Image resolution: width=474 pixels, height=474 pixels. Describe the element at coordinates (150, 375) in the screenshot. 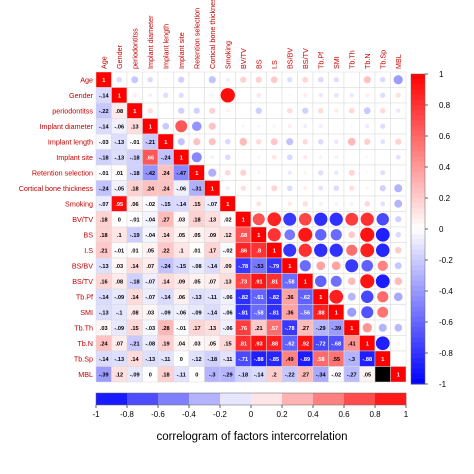

I see `correlation-value-label: 0` at that location.